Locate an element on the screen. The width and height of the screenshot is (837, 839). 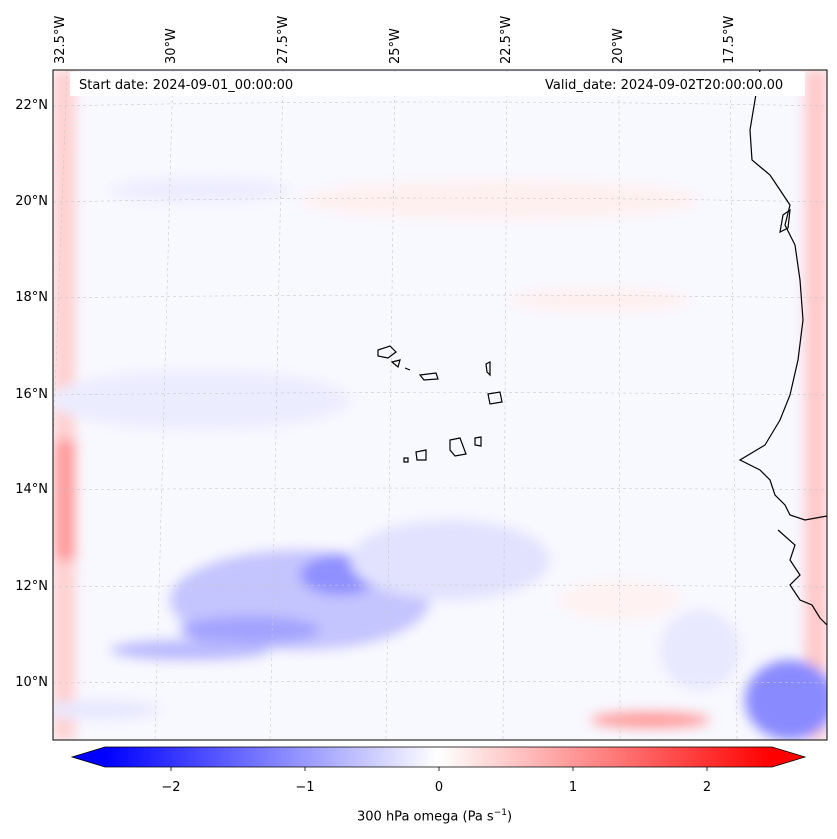
lon-label: 25°W is located at coordinates (395, 46).